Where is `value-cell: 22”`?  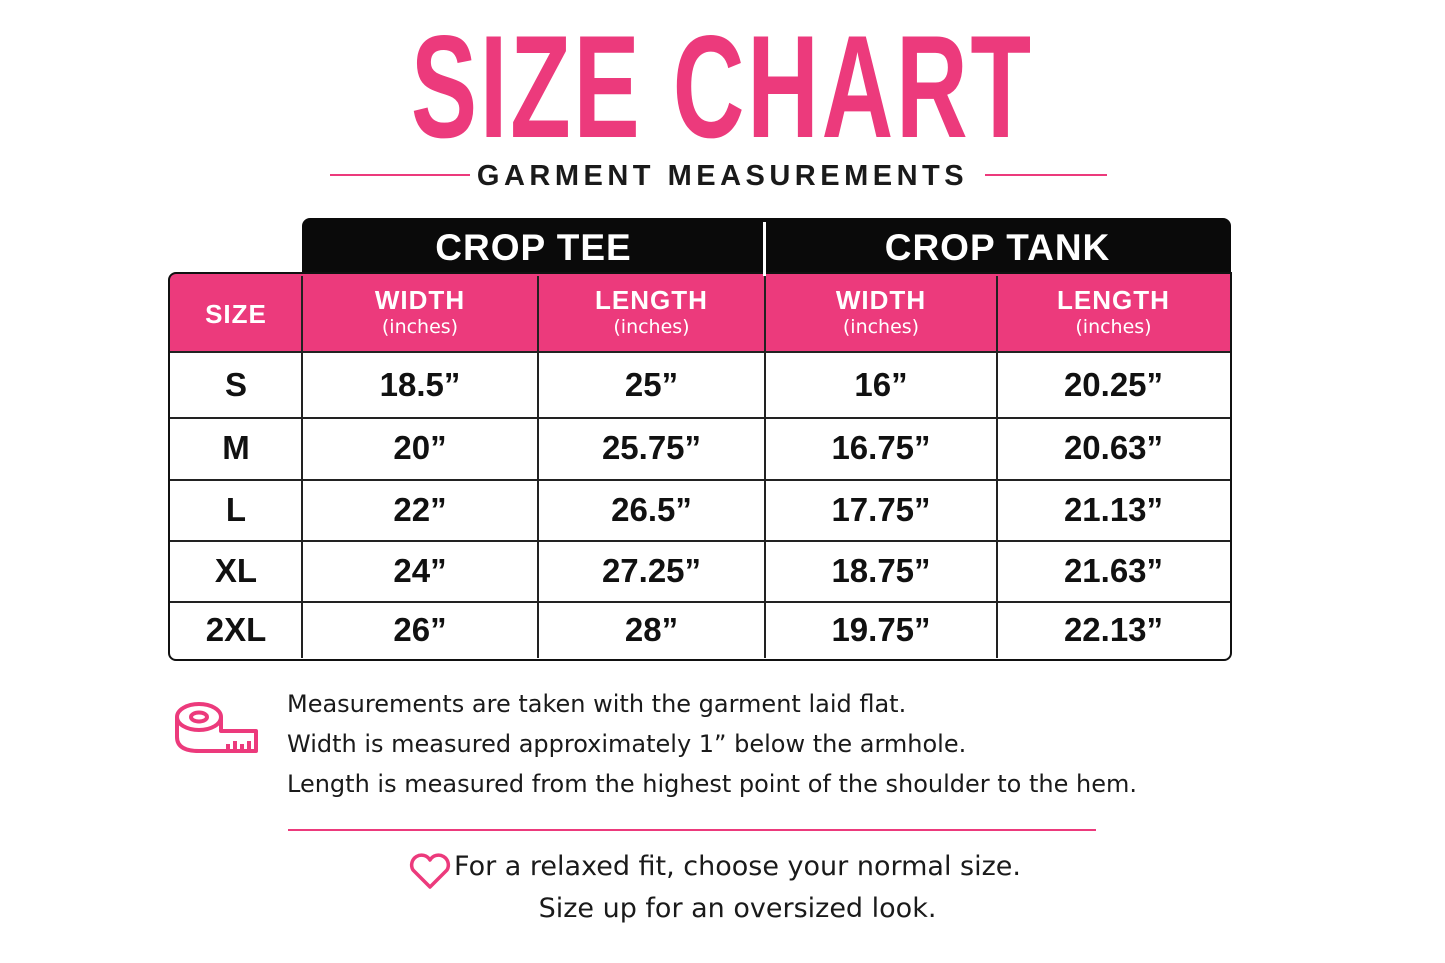
value-cell: 22” is located at coordinates (420, 509).